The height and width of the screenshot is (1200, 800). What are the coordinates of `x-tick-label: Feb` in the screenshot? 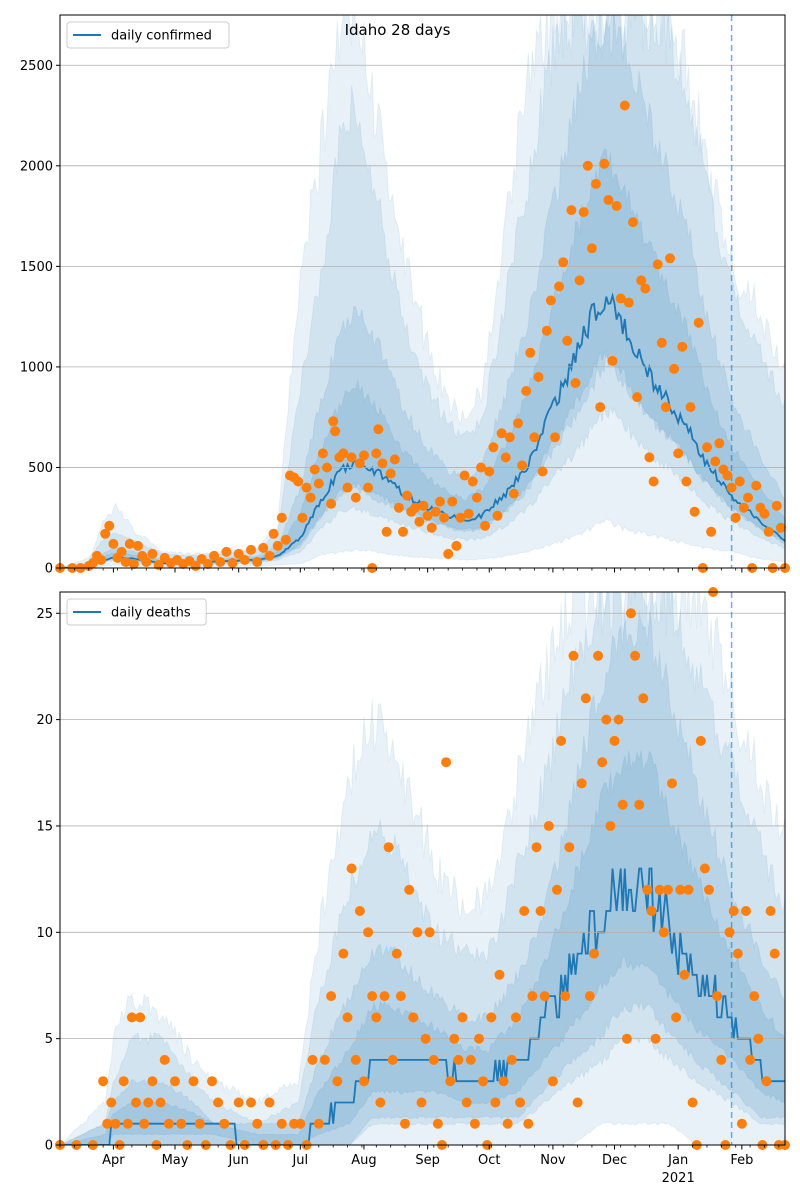 It's located at (741, 1160).